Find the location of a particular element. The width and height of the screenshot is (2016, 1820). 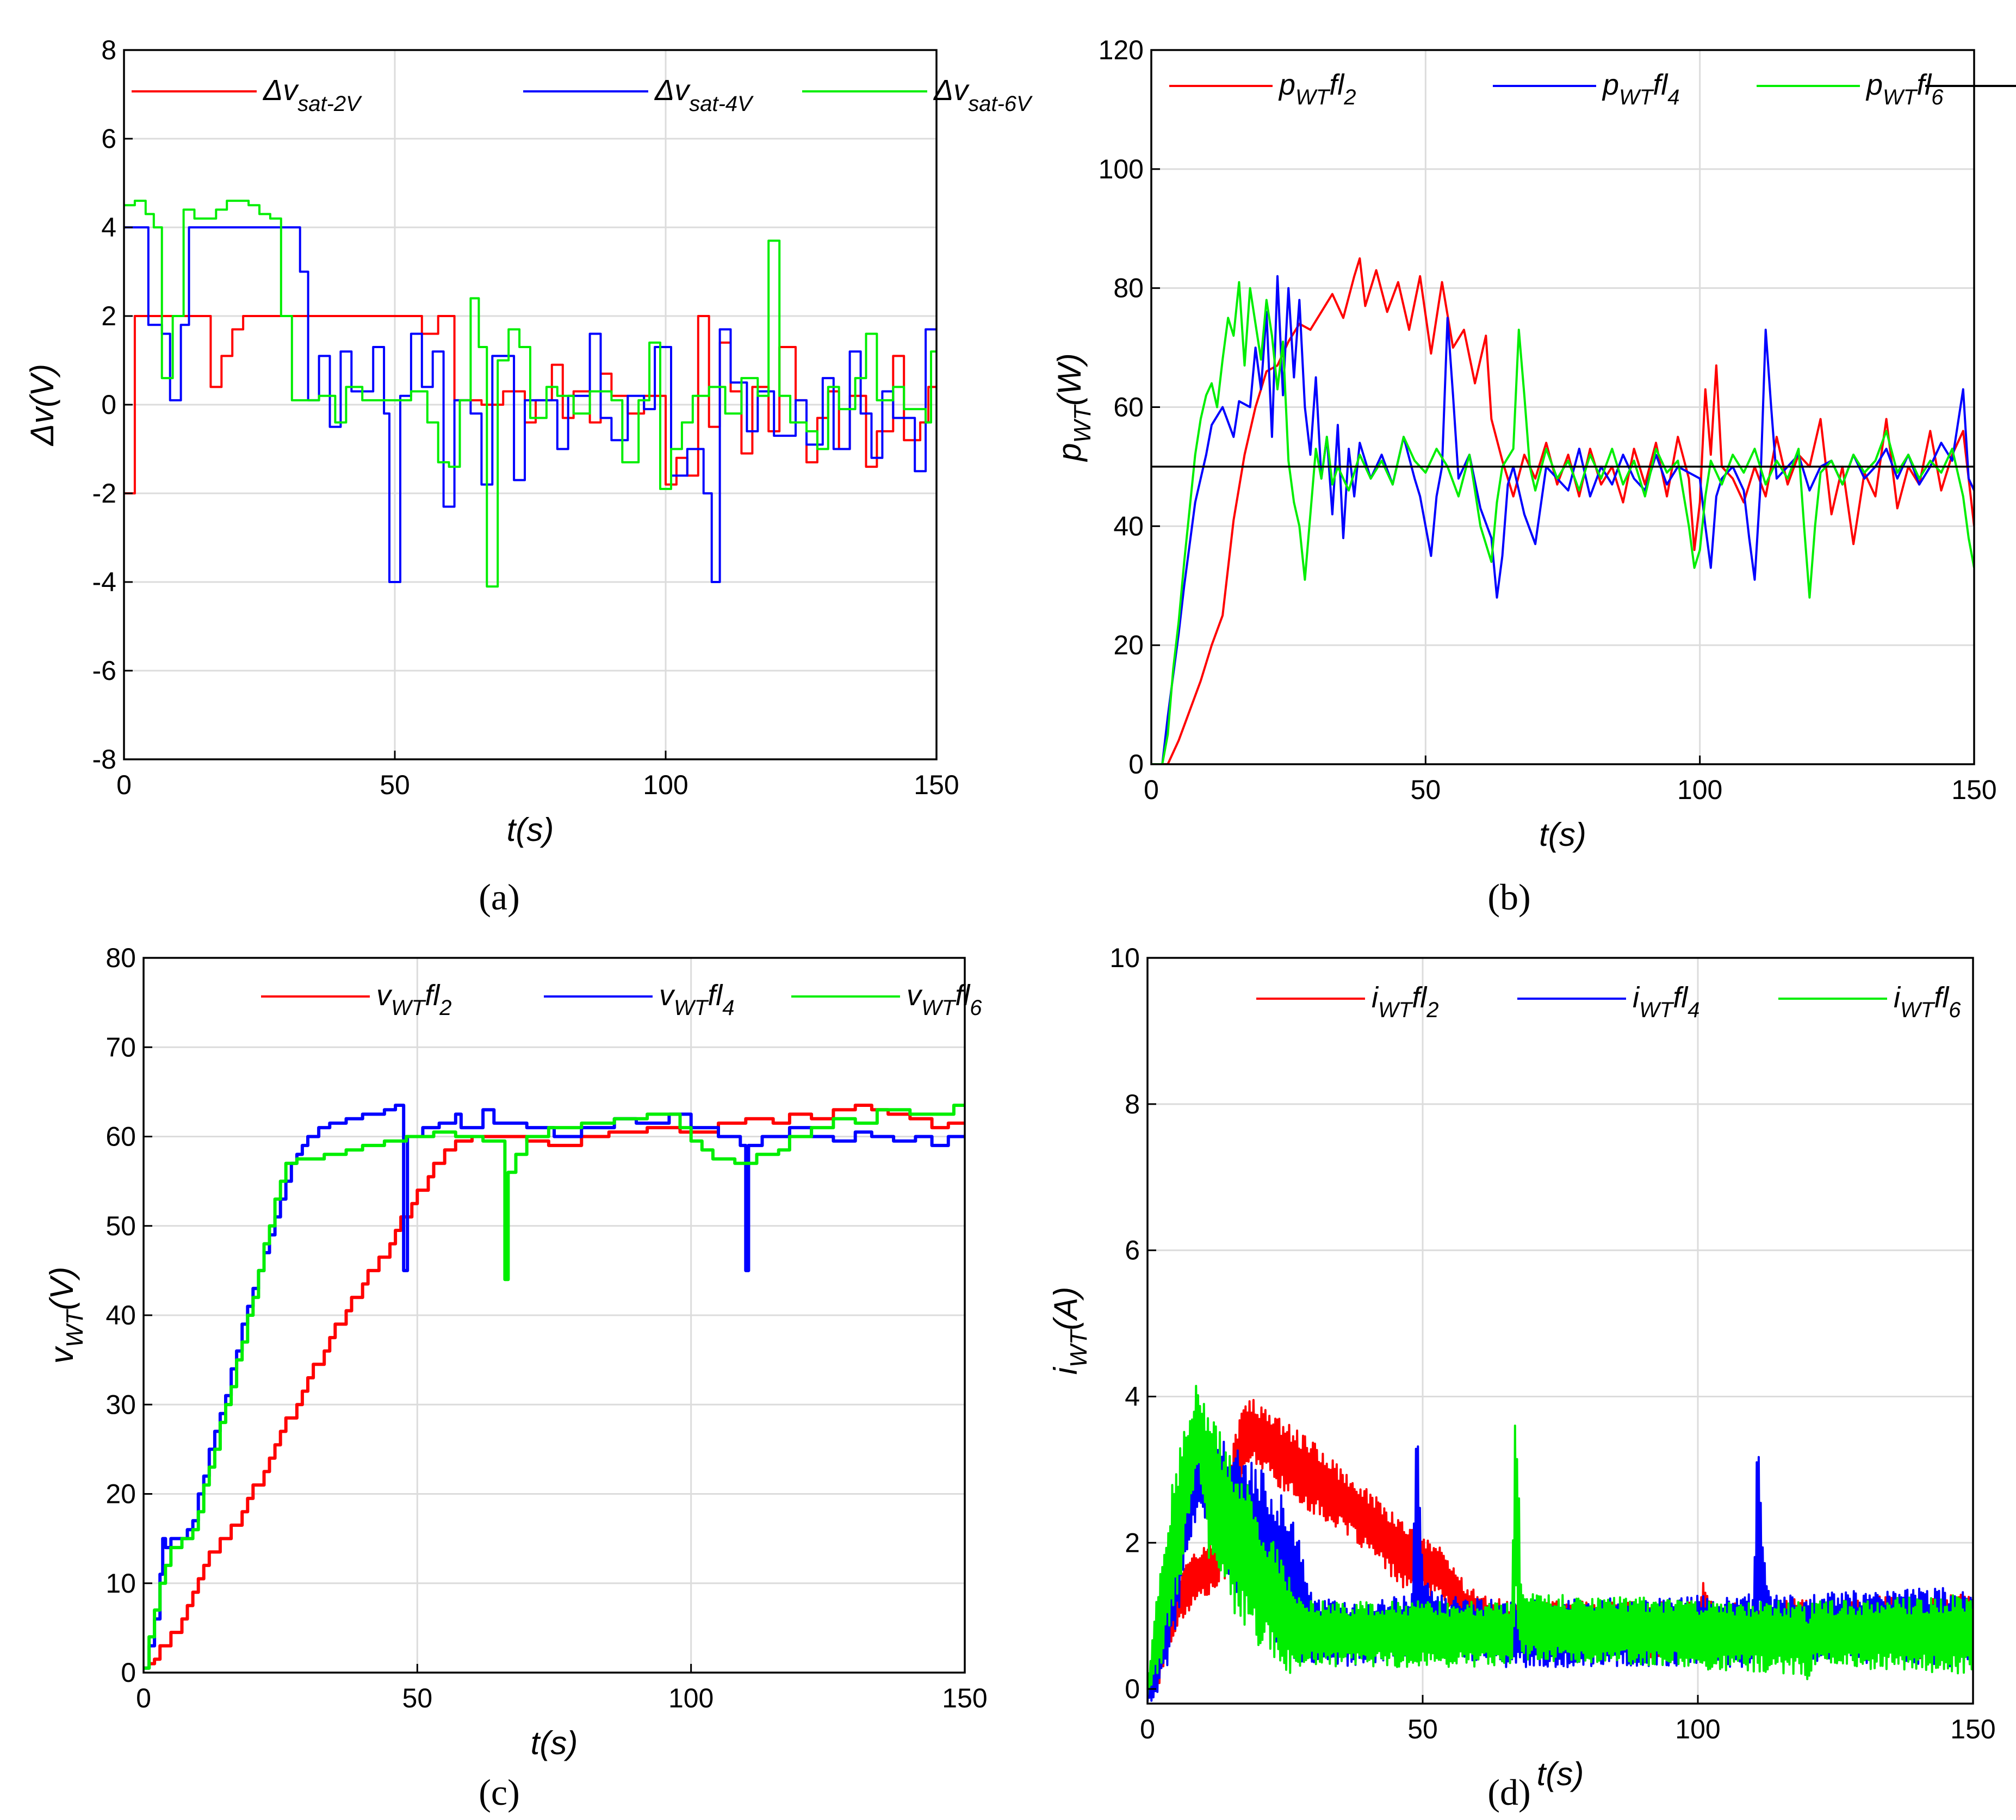

caption-b: (b) is located at coordinates (1509, 897).